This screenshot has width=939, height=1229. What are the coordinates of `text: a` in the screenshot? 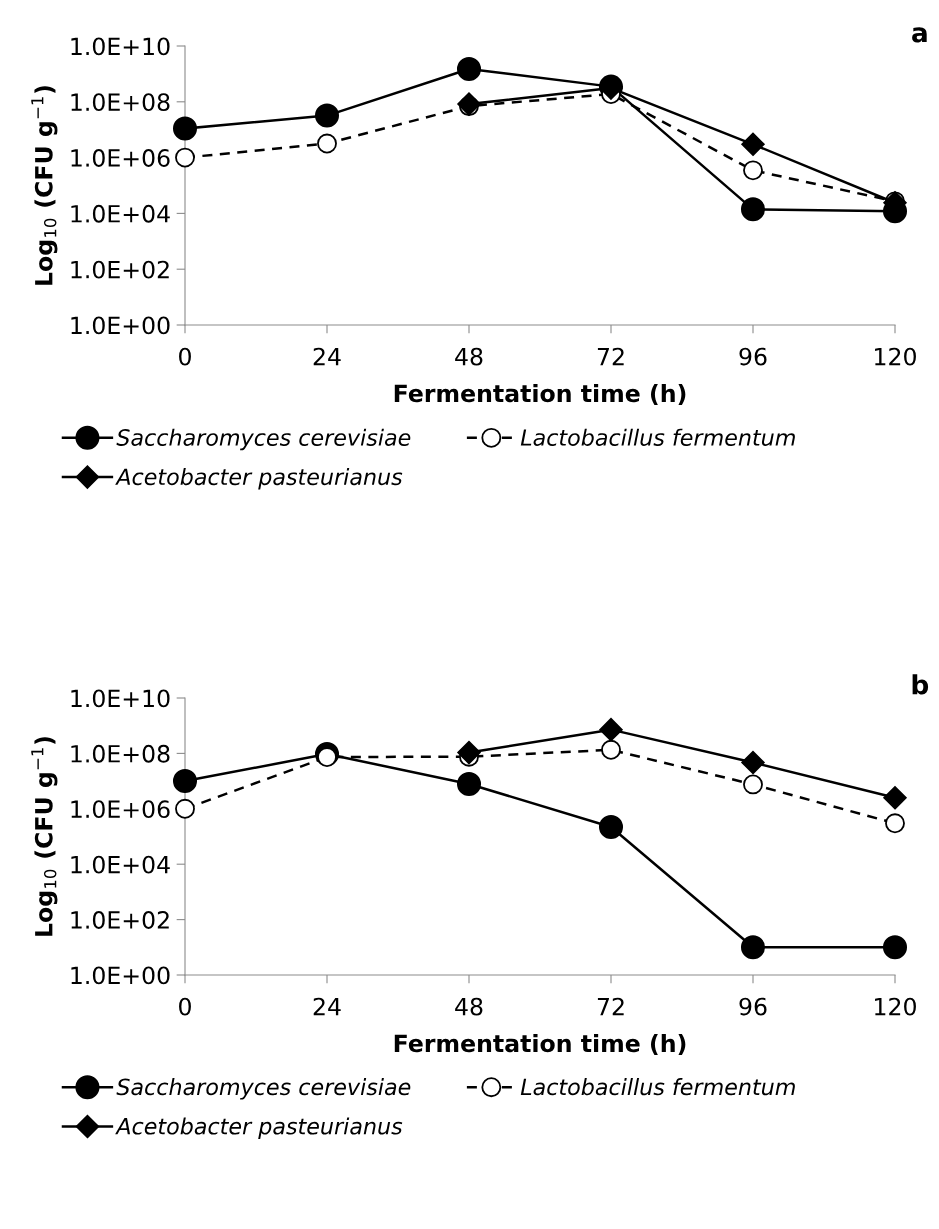 It's located at (919, 35).